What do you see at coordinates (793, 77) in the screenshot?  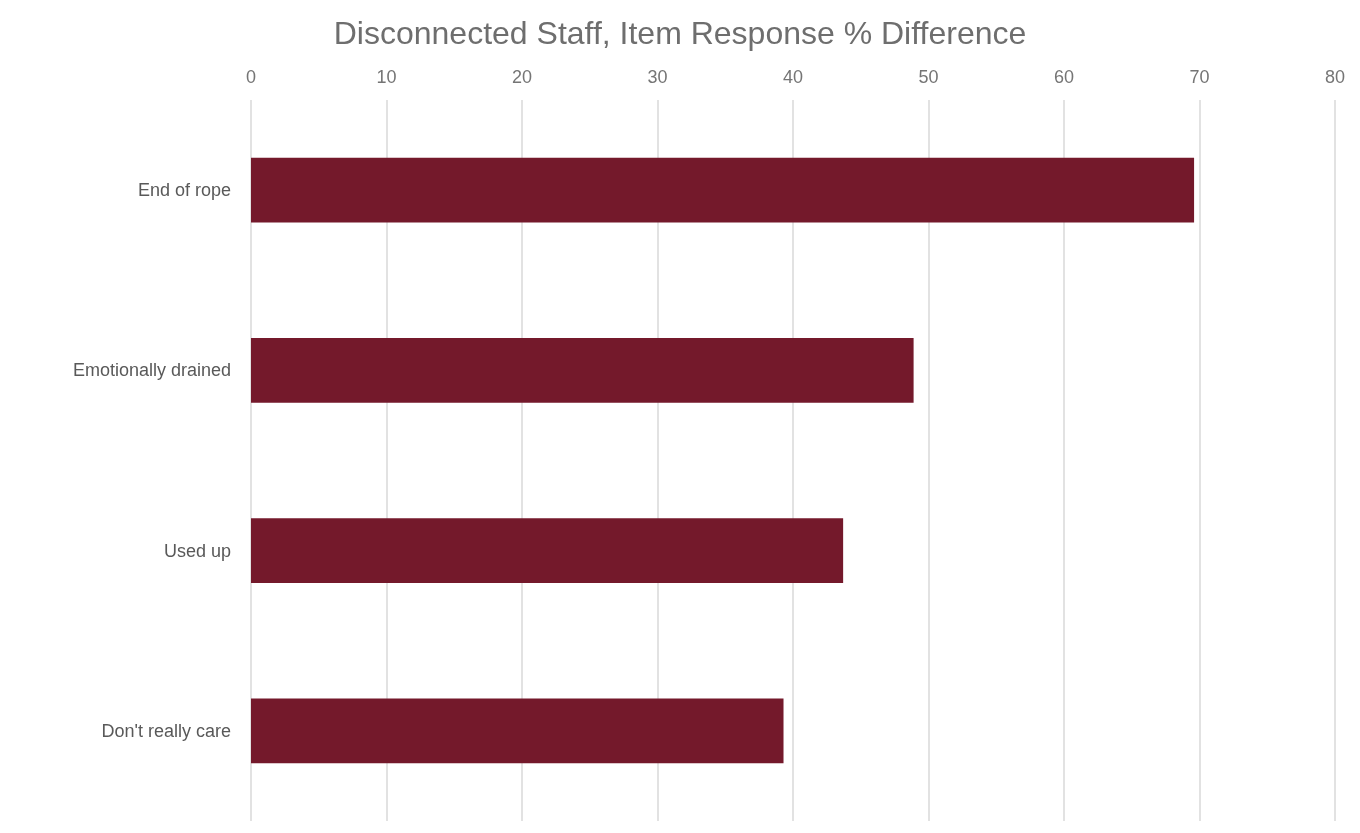 I see `x-tick-label: 40` at bounding box center [793, 77].